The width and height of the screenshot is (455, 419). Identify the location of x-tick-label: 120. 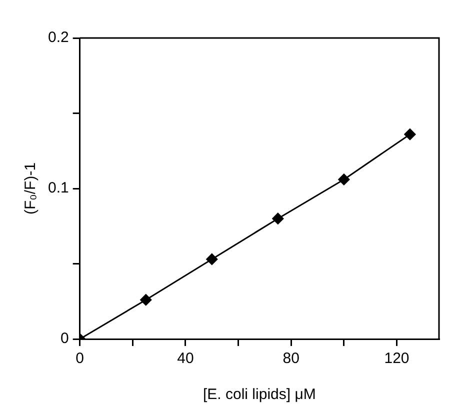
(397, 359).